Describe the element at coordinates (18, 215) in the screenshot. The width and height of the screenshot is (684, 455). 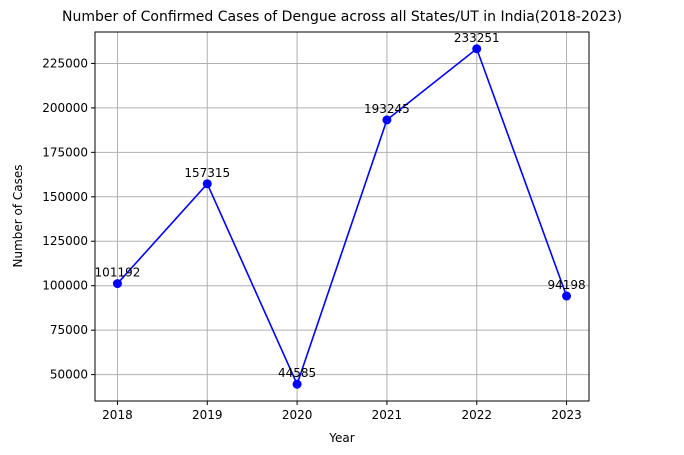
I see `y-axis-label: Number of Cases` at that location.